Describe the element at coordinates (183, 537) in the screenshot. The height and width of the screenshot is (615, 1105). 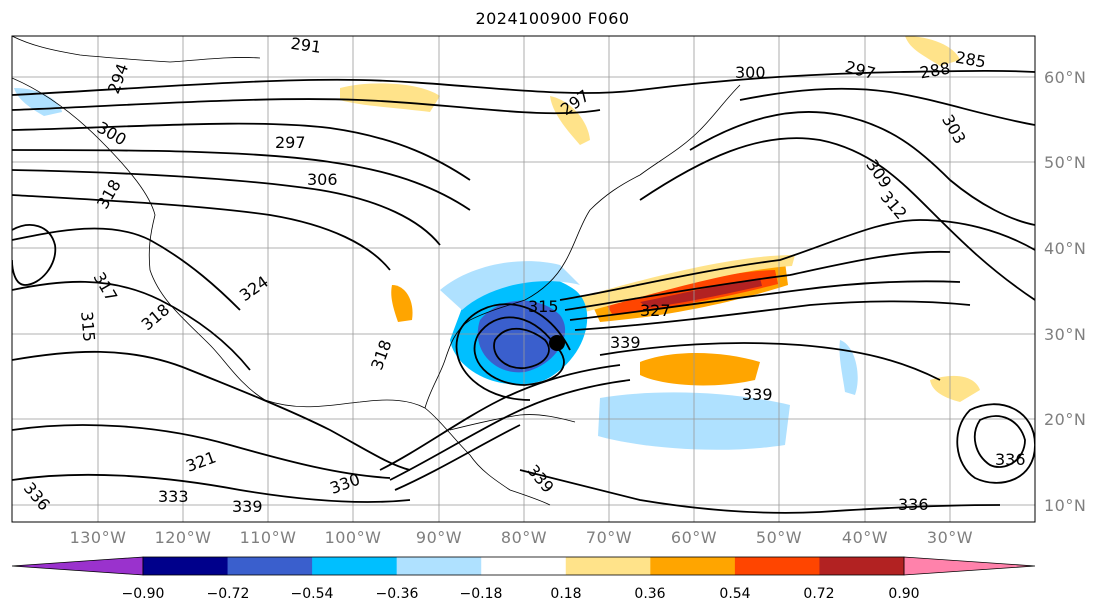
I see `lon-label: 120°W` at that location.